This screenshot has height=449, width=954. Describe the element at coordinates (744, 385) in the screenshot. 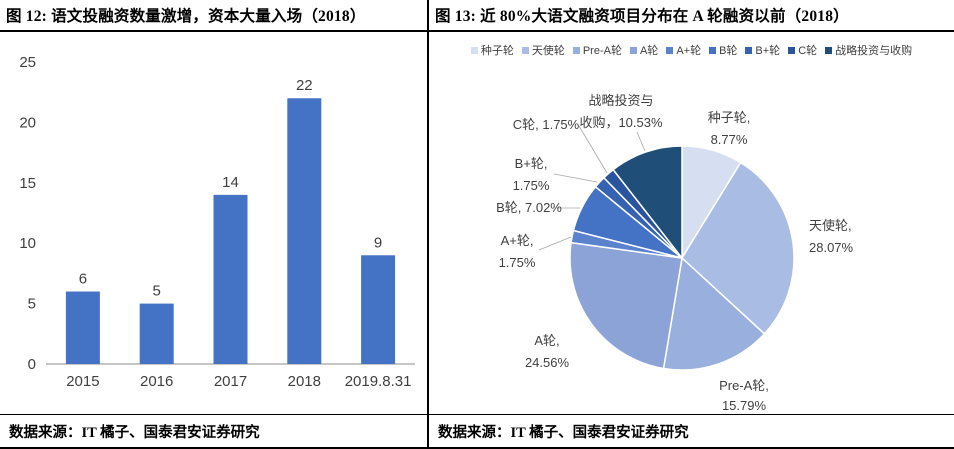

I see `pie-callout-label: Pre-A轮,` at that location.